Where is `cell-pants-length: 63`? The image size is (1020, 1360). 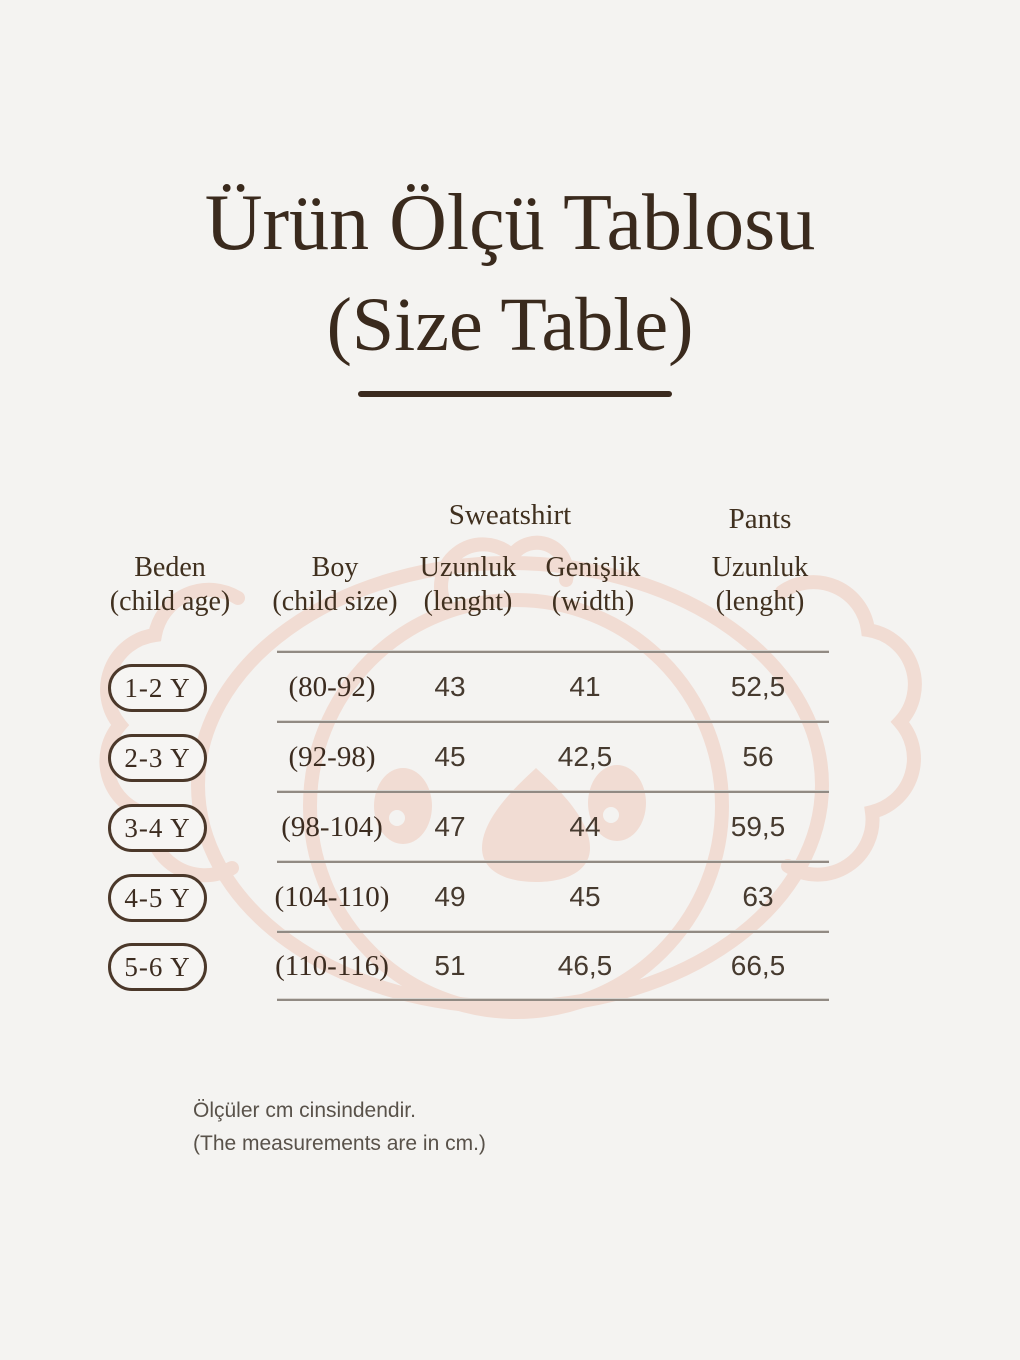 cell-pants-length: 63 is located at coordinates (758, 896).